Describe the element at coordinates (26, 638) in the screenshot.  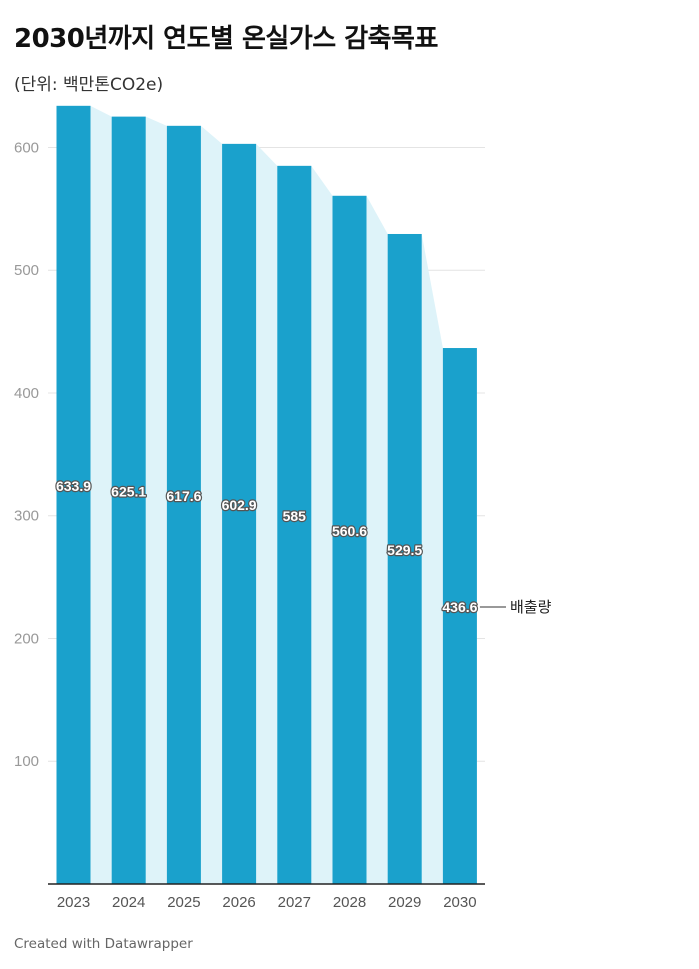
I see `y-tick-label: 200` at that location.